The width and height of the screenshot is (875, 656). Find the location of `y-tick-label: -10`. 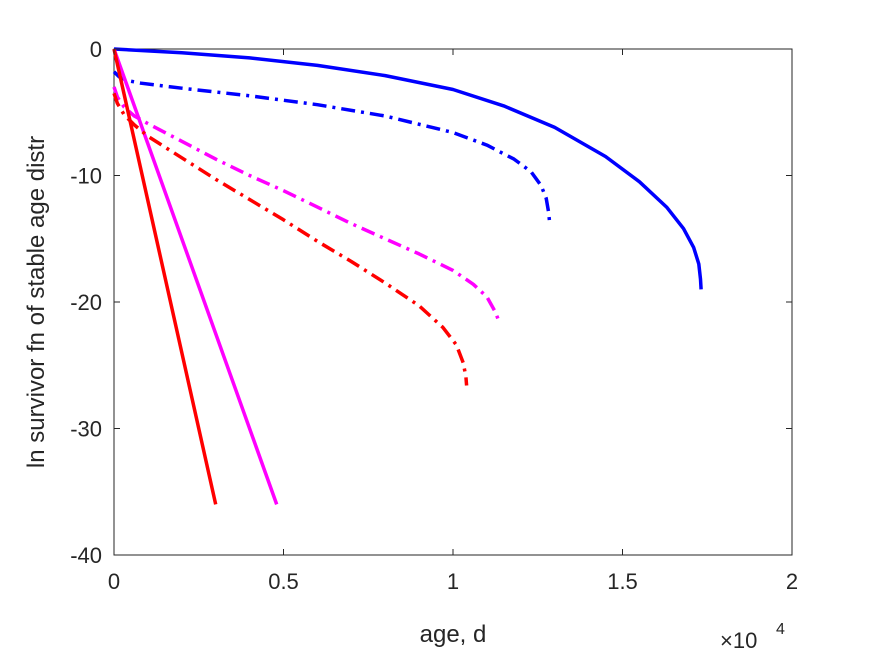

y-tick-label: -10 is located at coordinates (86, 176).